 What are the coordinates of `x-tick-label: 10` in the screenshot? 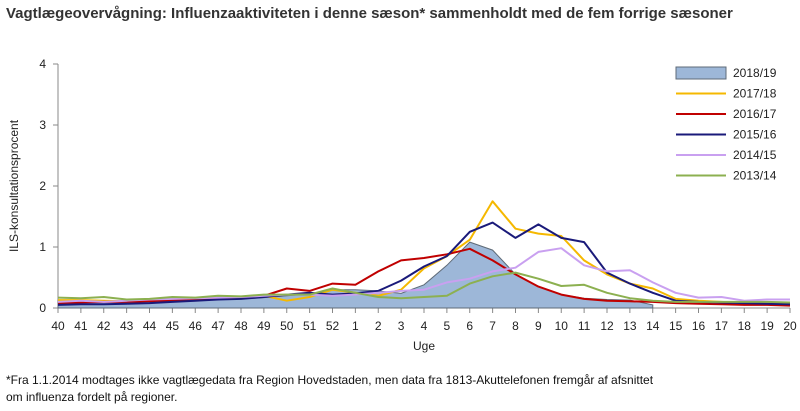 It's located at (562, 326).